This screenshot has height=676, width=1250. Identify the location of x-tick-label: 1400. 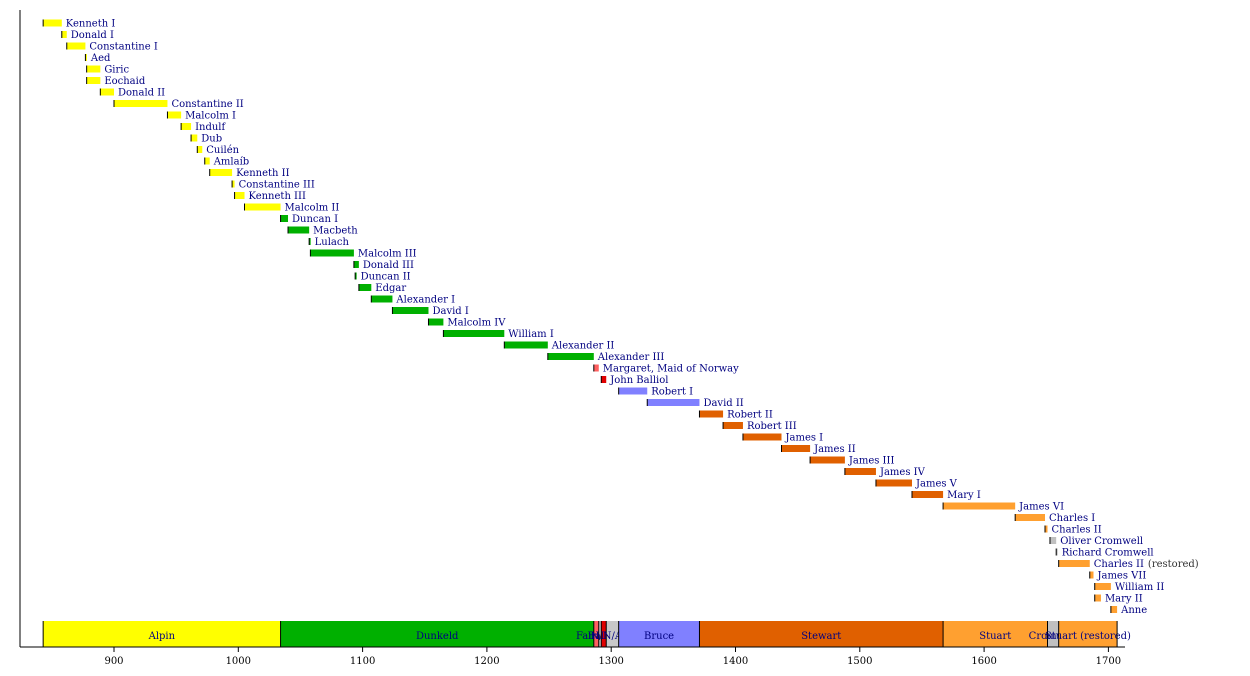
(735, 661).